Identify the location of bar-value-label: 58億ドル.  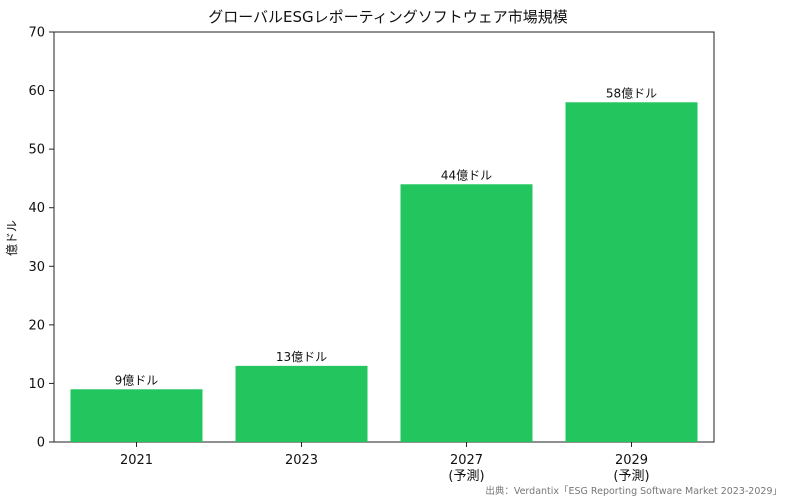
(631, 93).